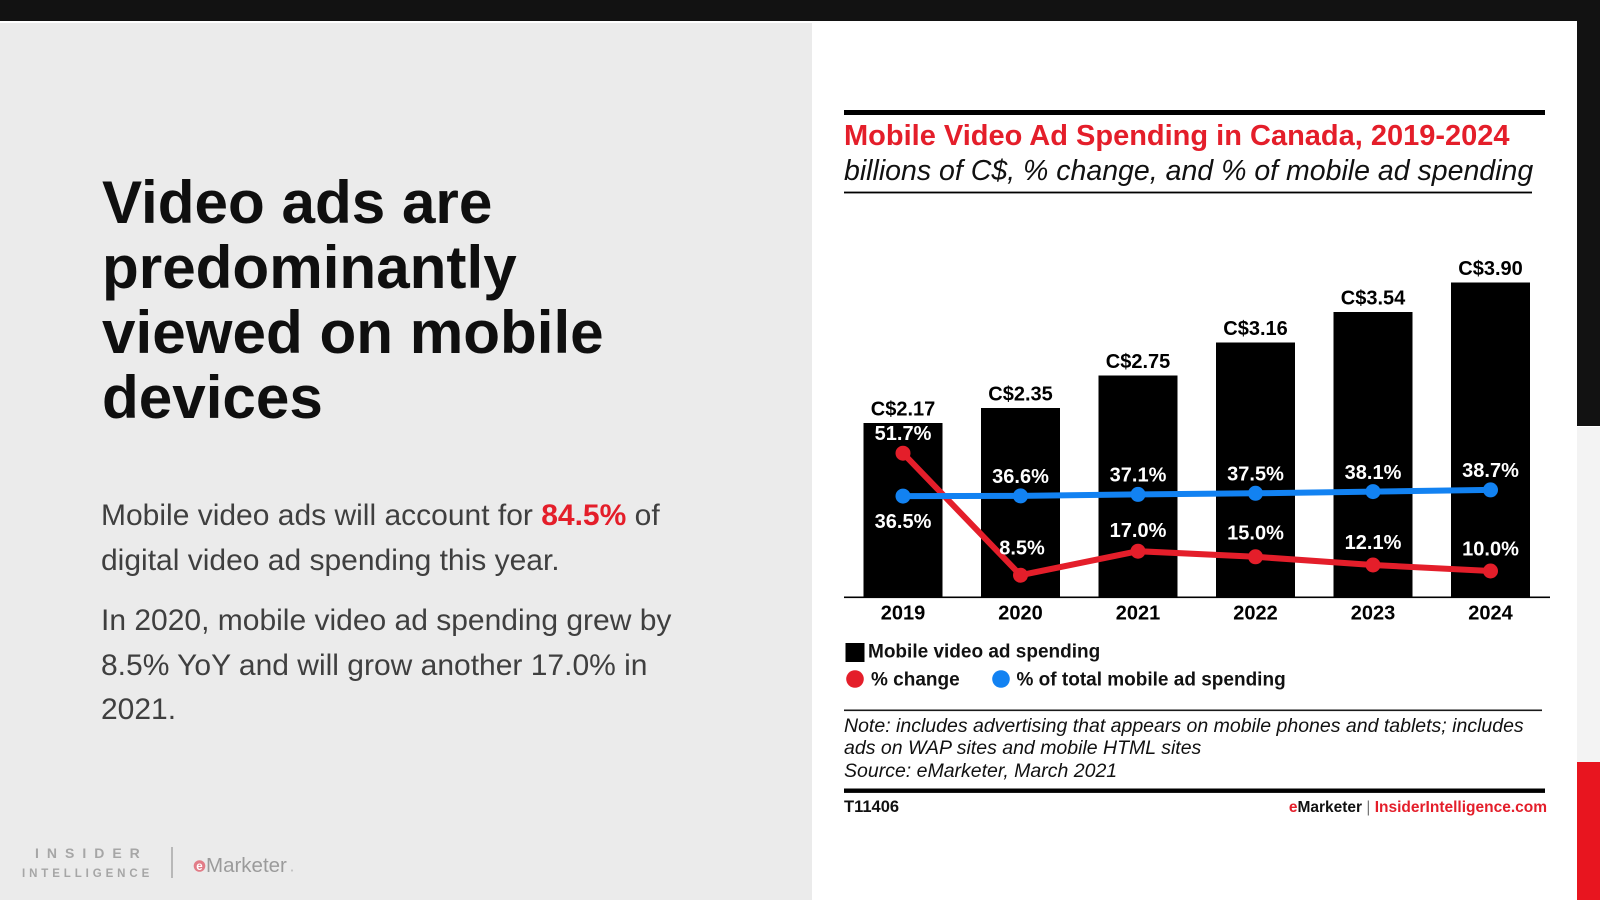 This screenshot has height=900, width=1600. I want to click on svg-text:eMarketer | InsiderIntelligenc: eMarketer | InsiderIntelligence.com, so click(1418, 807).